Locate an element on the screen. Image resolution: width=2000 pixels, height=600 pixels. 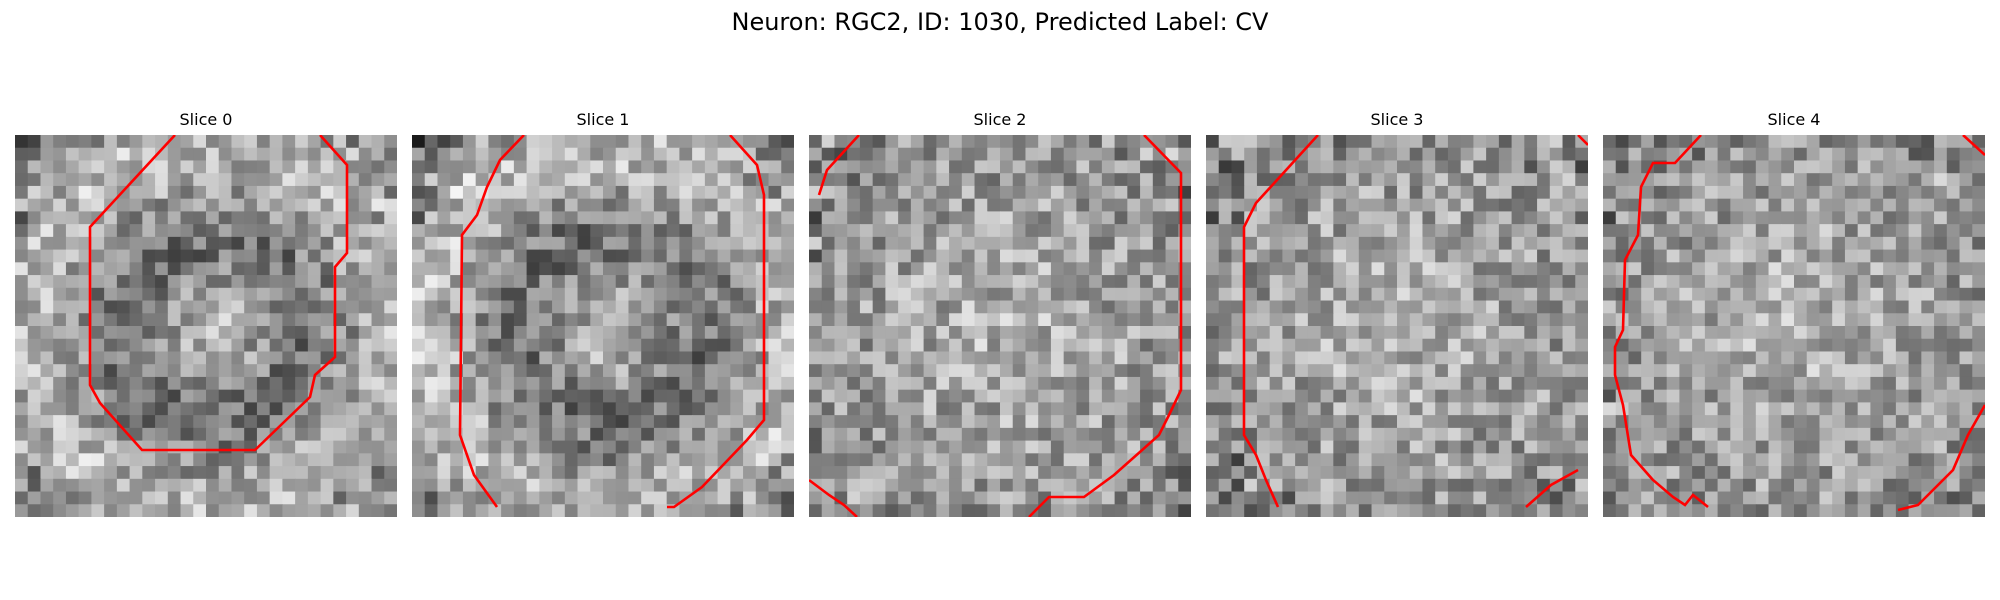
slice-title: Slice 0 is located at coordinates (206, 119).